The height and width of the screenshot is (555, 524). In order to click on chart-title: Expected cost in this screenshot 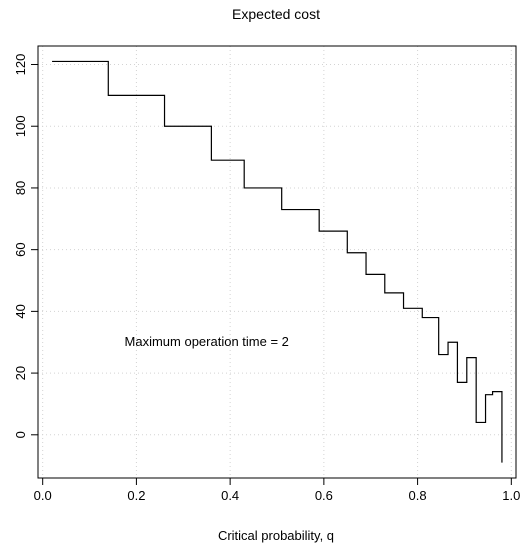, I will do `click(276, 14)`.